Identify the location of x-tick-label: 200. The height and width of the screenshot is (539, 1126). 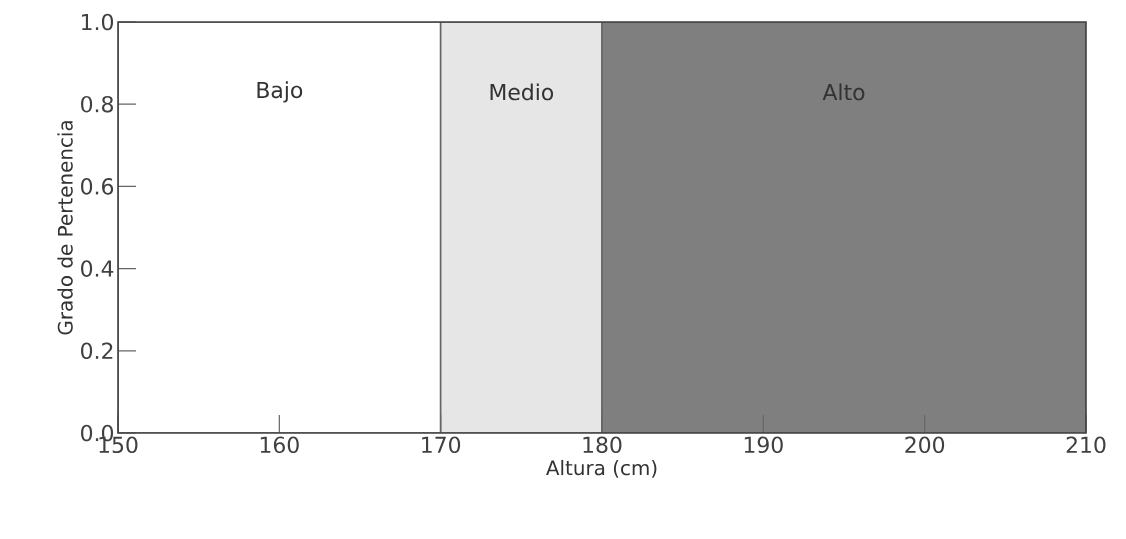
(925, 445).